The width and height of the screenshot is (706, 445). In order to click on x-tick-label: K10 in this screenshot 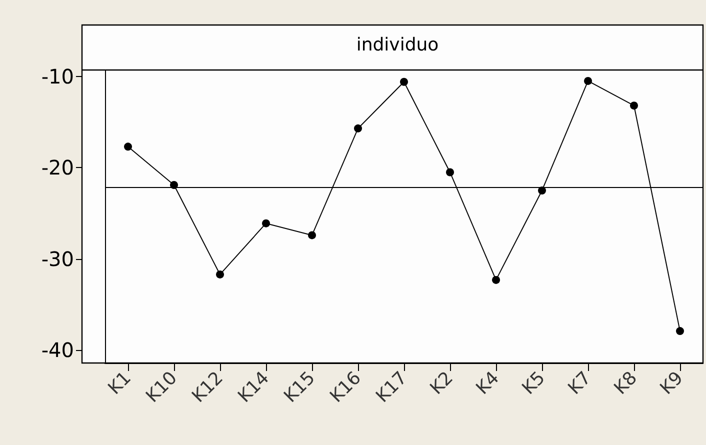, I will do `click(162, 387)`.